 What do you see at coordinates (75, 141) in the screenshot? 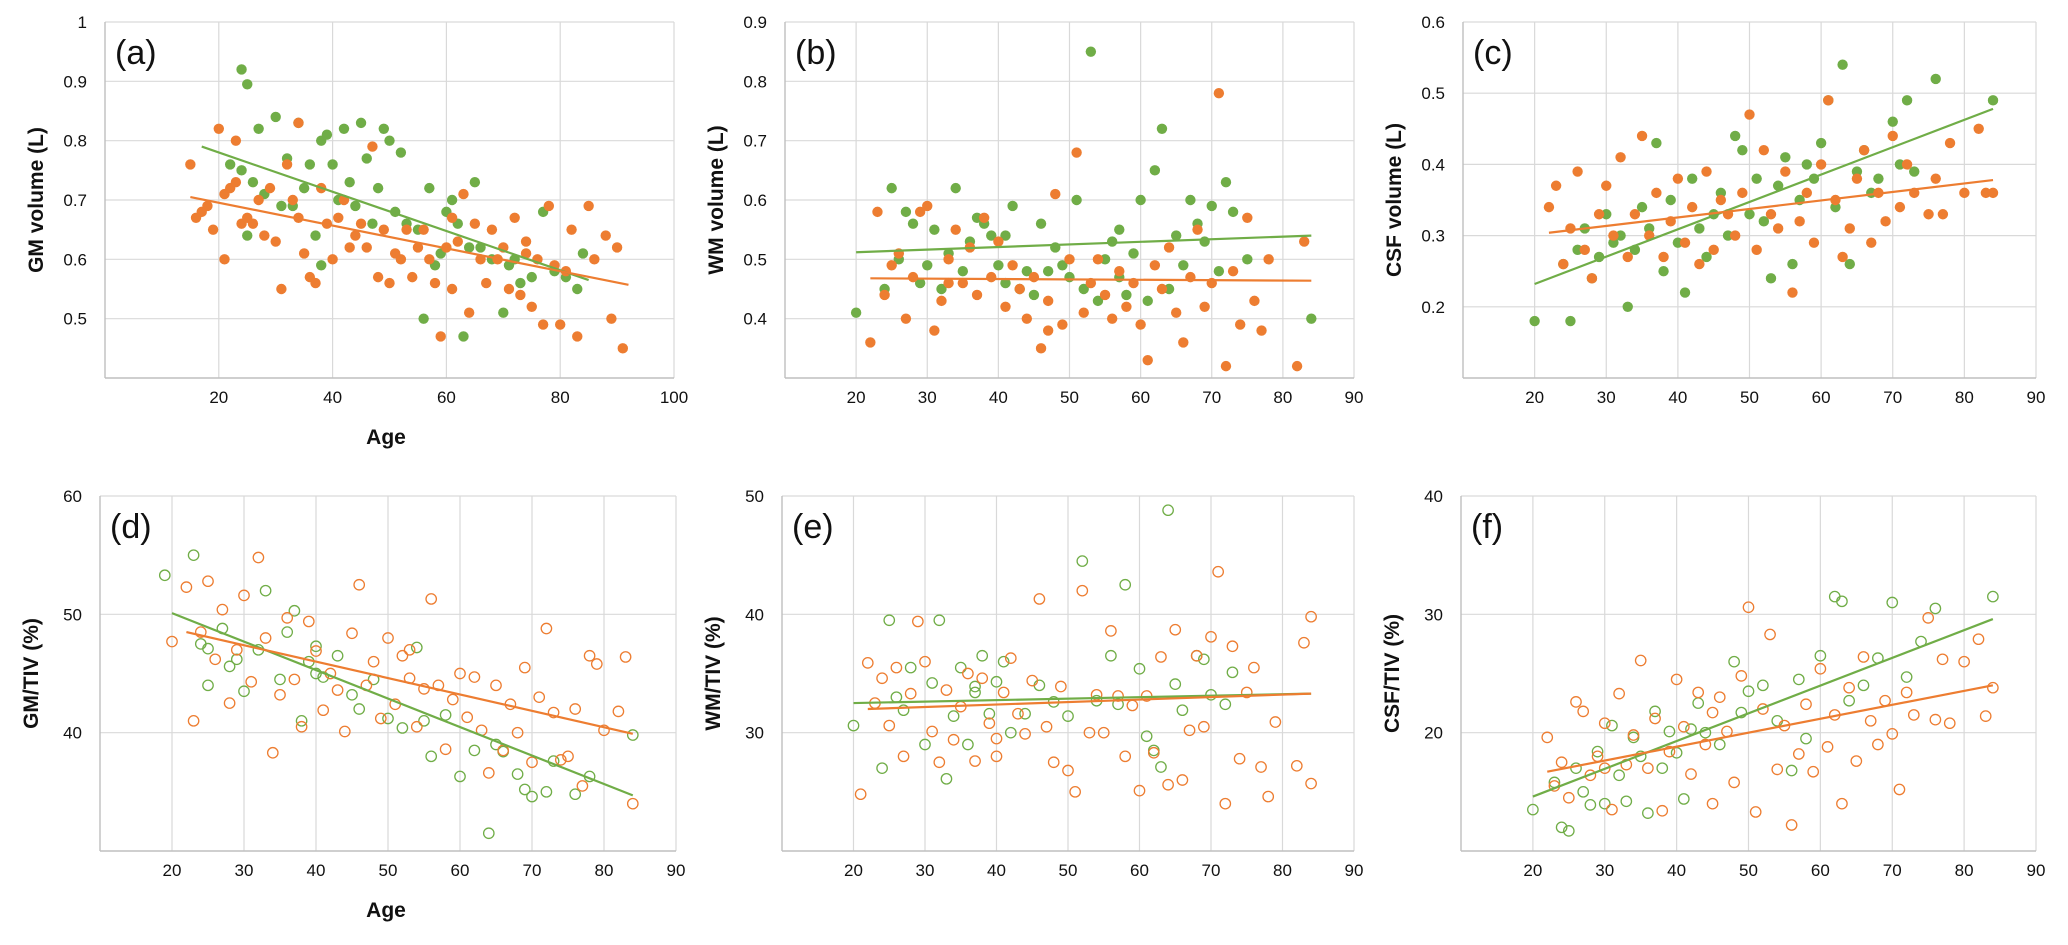
I see `y-tick-label: 0.8` at bounding box center [75, 141].